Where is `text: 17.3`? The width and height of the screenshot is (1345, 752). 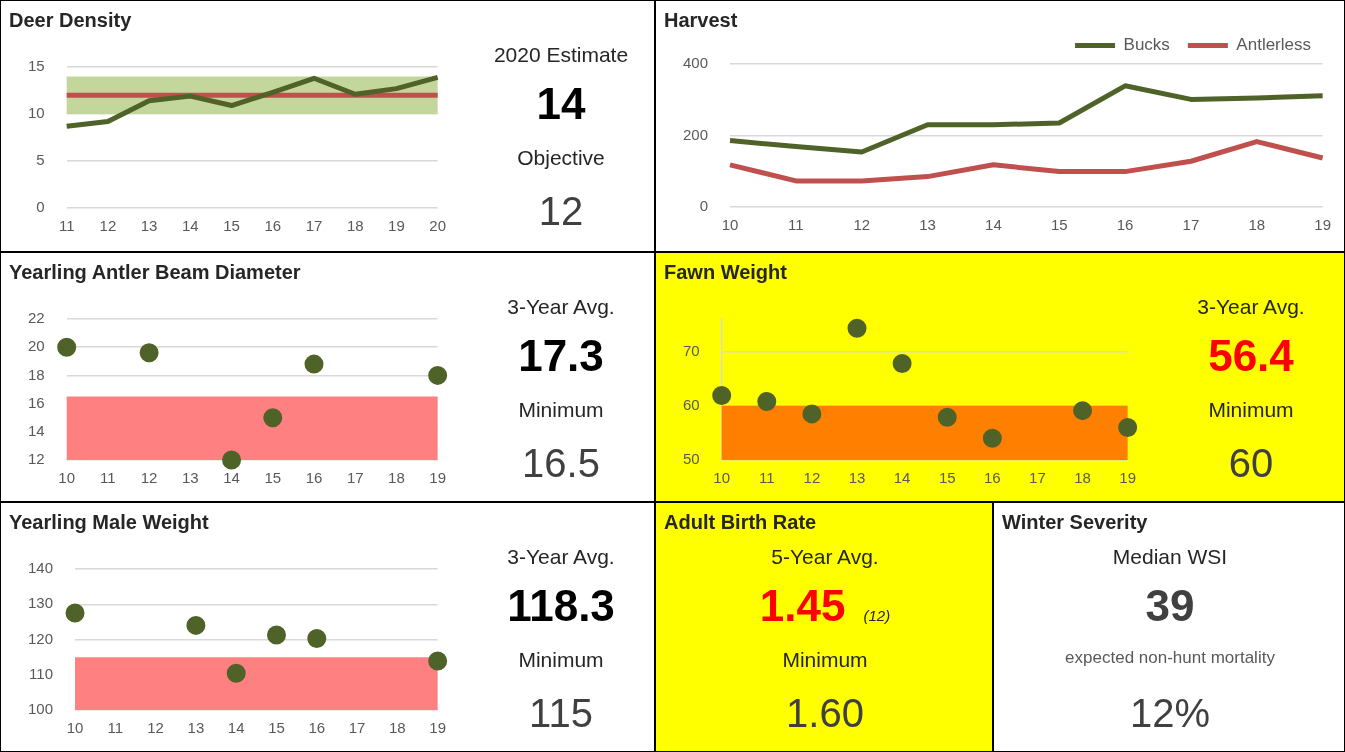
text: 17.3 is located at coordinates (561, 355).